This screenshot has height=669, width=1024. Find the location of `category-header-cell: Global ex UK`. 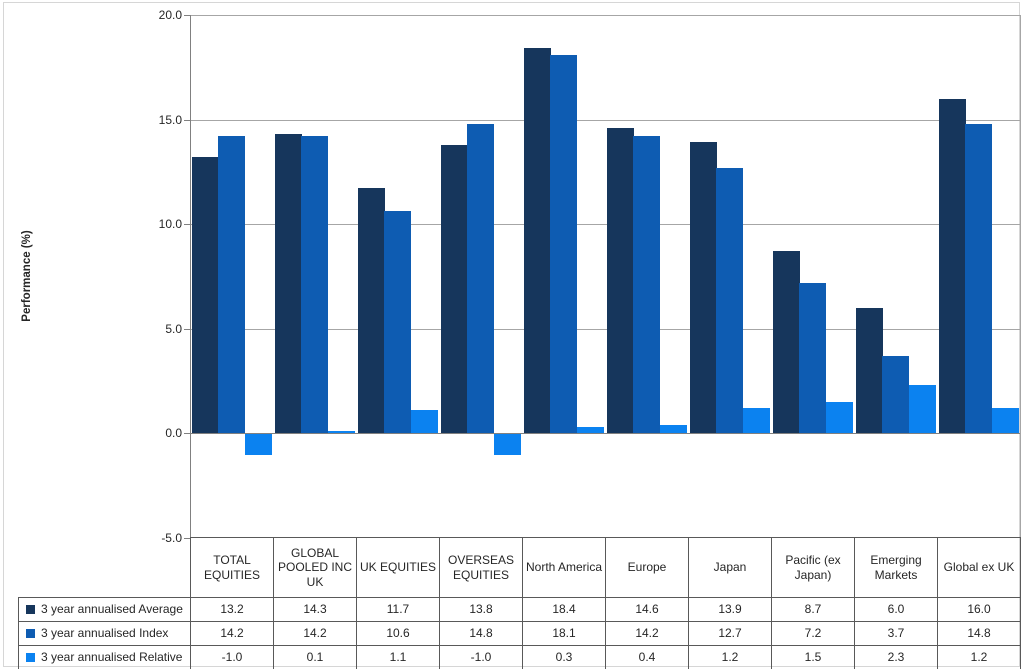

category-header-cell: Global ex UK is located at coordinates (979, 567).